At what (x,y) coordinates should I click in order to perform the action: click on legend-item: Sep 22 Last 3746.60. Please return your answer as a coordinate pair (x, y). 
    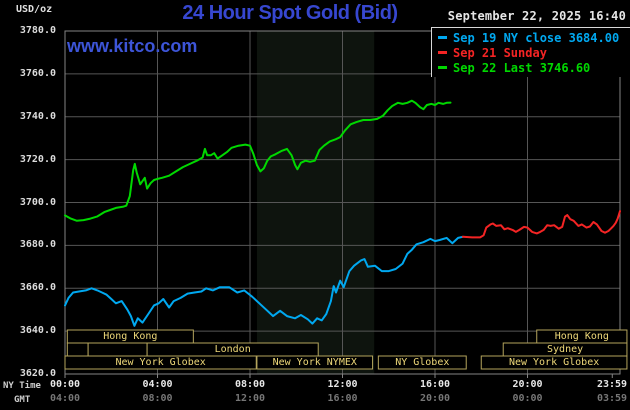
    Looking at the image, I should click on (534, 68).